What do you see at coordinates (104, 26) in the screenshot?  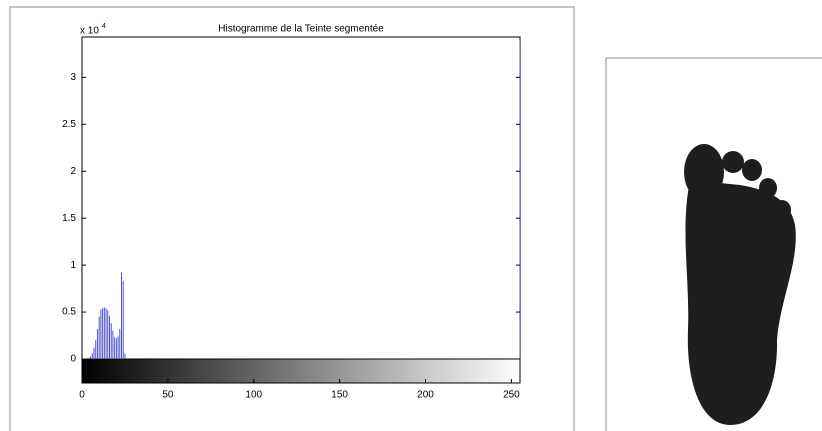 I see `y-multiplier-exponent: 4` at bounding box center [104, 26].